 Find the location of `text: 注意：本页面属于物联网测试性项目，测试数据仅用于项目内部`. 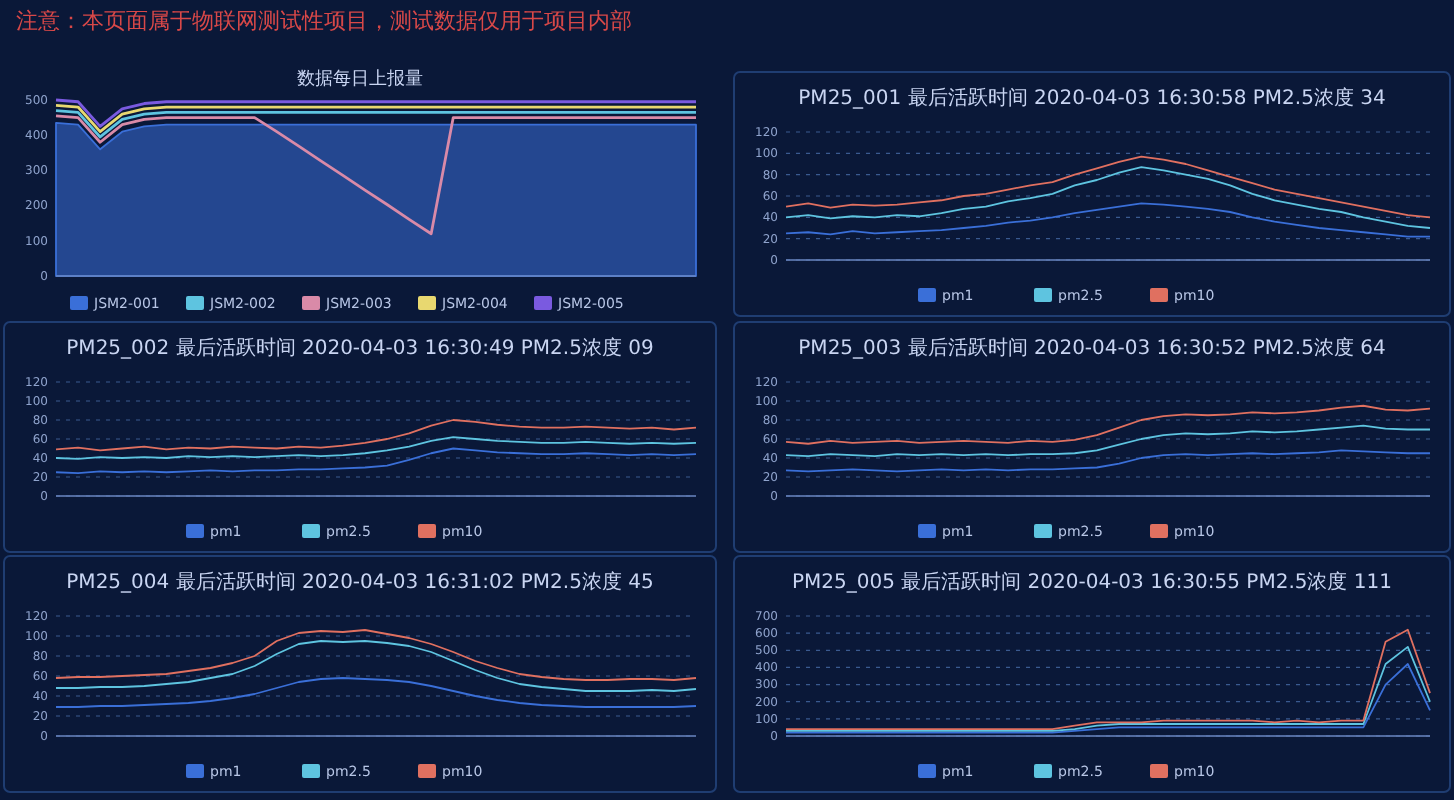

text: 注意：本页面属于物联网测试性项目，测试数据仅用于项目内部 is located at coordinates (324, 21).